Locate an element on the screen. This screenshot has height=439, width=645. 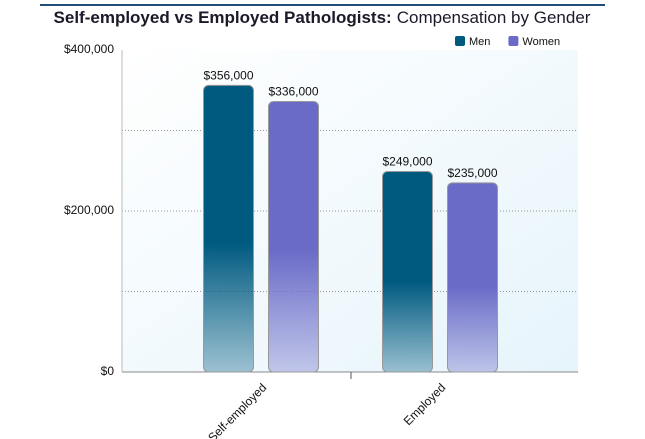
title-normal: Compensation by Gender is located at coordinates (494, 17).